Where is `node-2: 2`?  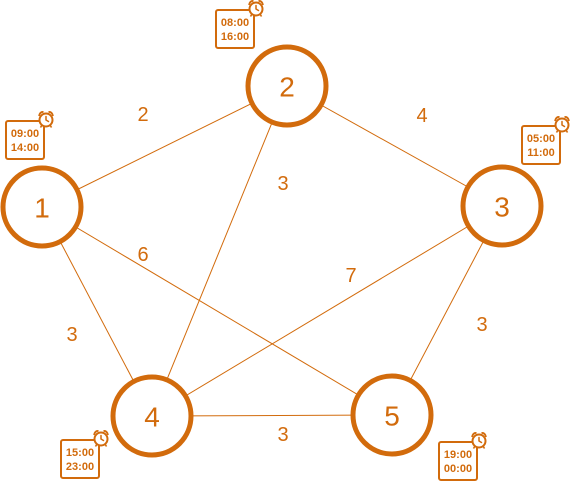
node-2: 2 is located at coordinates (287, 86).